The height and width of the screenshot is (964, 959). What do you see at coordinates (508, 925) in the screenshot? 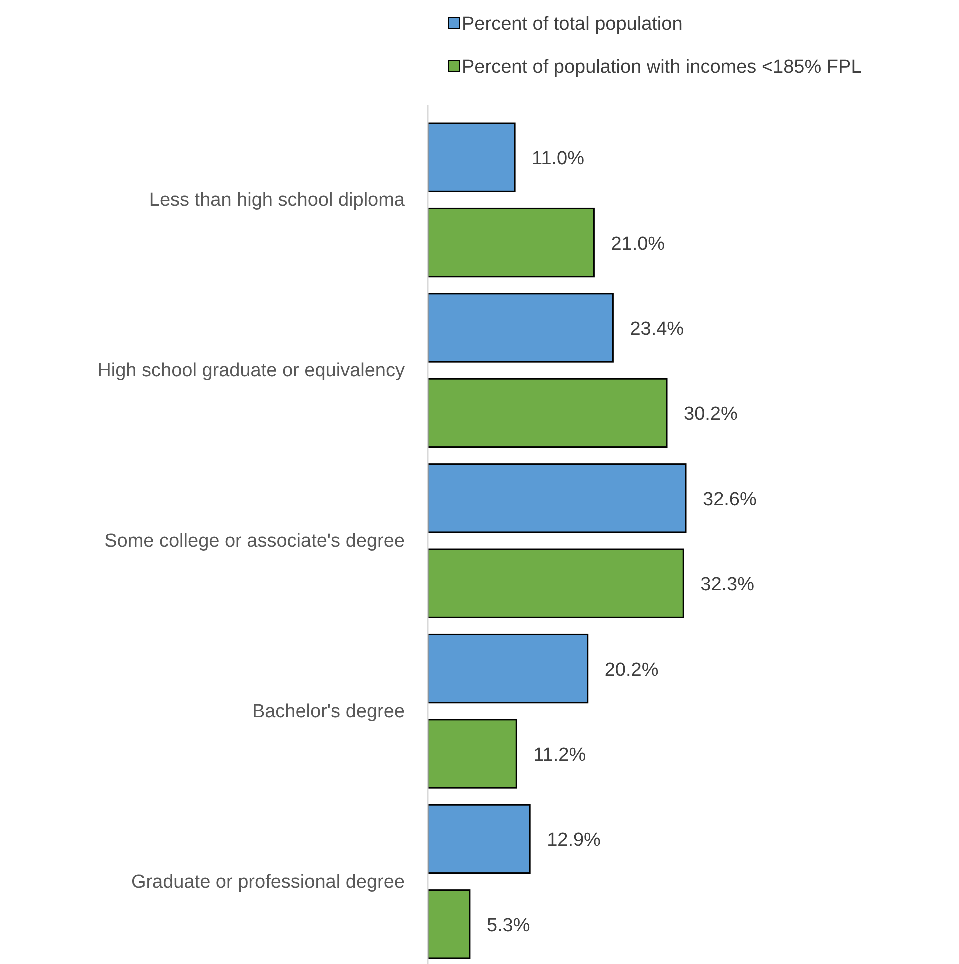
I see `data-label: 5.3%` at bounding box center [508, 925].